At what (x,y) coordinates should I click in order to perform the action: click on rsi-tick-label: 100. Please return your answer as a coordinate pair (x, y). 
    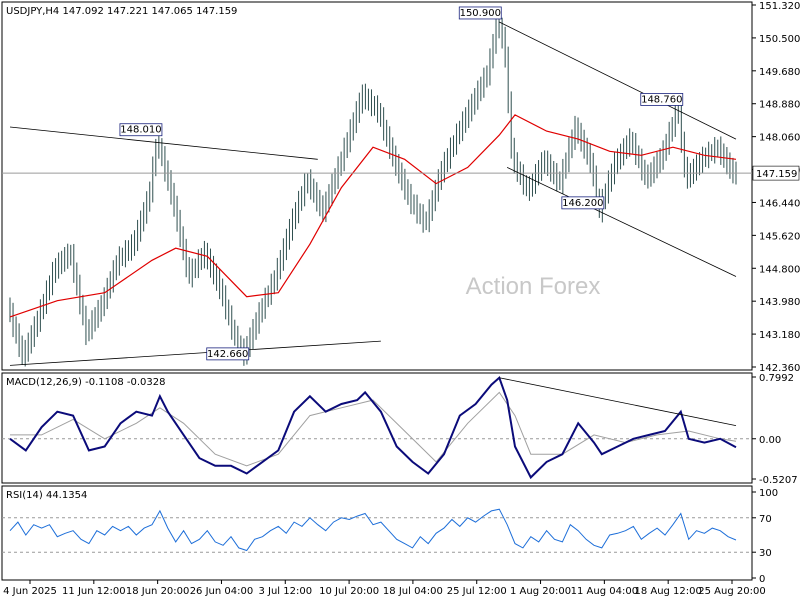
    Looking at the image, I should click on (768, 493).